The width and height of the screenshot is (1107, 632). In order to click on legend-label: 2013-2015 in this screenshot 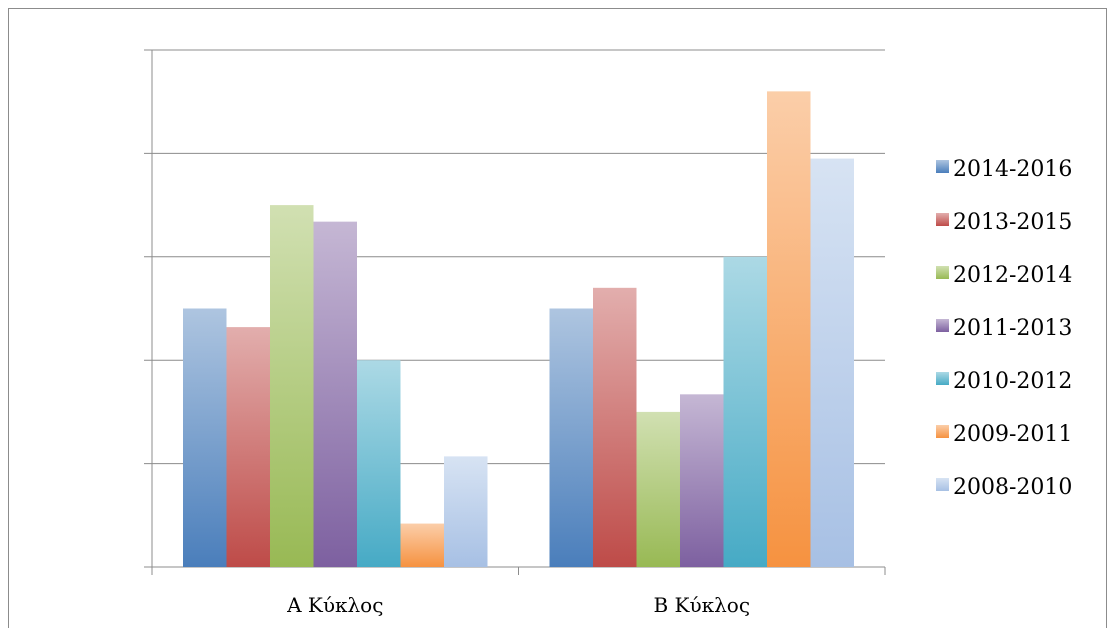, I will do `click(1012, 222)`.